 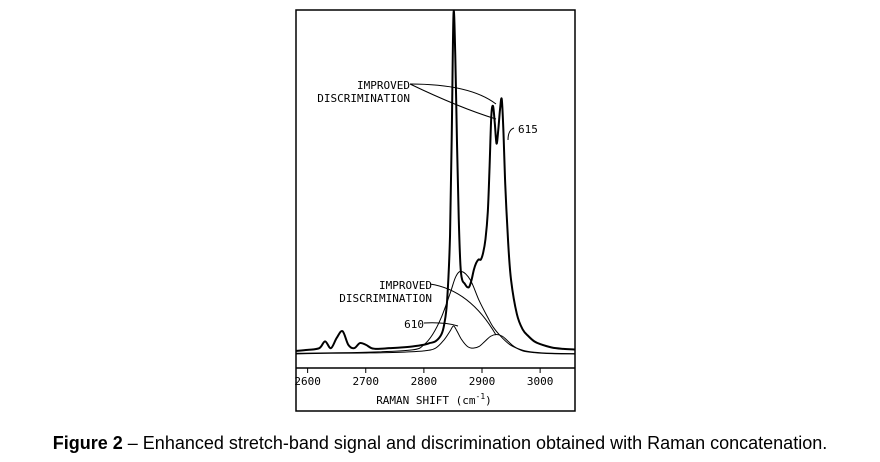 What do you see at coordinates (481, 396) in the screenshot?
I see `x-axis-label-sup: -1` at bounding box center [481, 396].